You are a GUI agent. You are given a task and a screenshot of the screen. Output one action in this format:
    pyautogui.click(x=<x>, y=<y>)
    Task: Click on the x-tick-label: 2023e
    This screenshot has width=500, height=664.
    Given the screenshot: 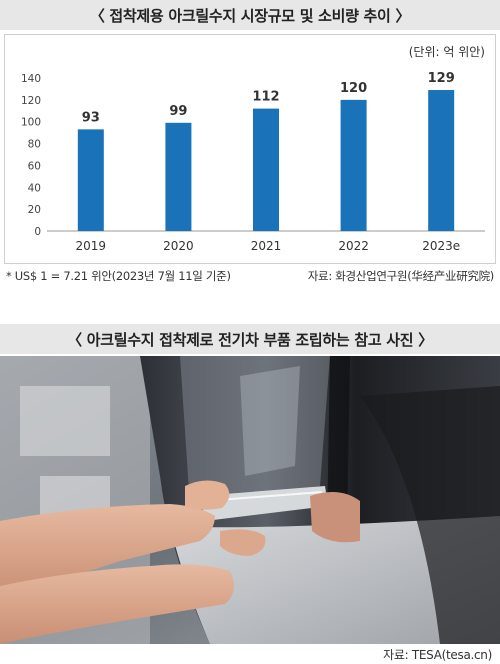 What is the action you would take?
    pyautogui.click(x=441, y=246)
    